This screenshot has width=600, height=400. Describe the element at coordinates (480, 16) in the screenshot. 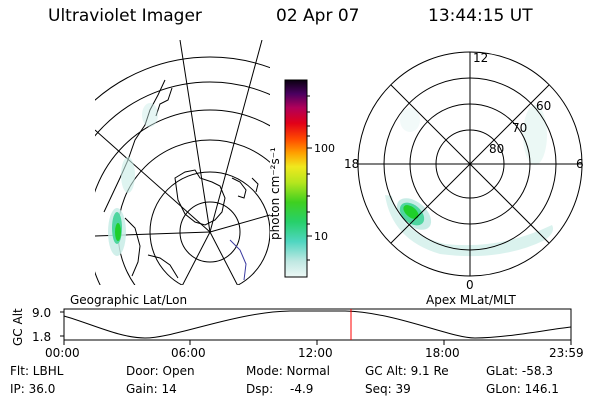

I see `image-time: 13:44:15 UT` at that location.